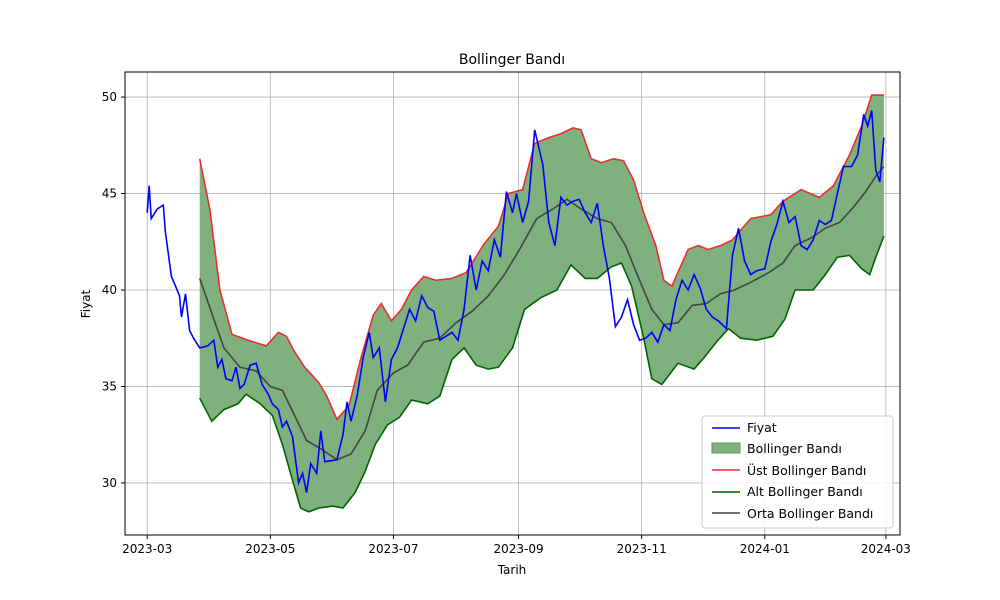  I want to click on legend-label-price: Fiyat, so click(762, 427).